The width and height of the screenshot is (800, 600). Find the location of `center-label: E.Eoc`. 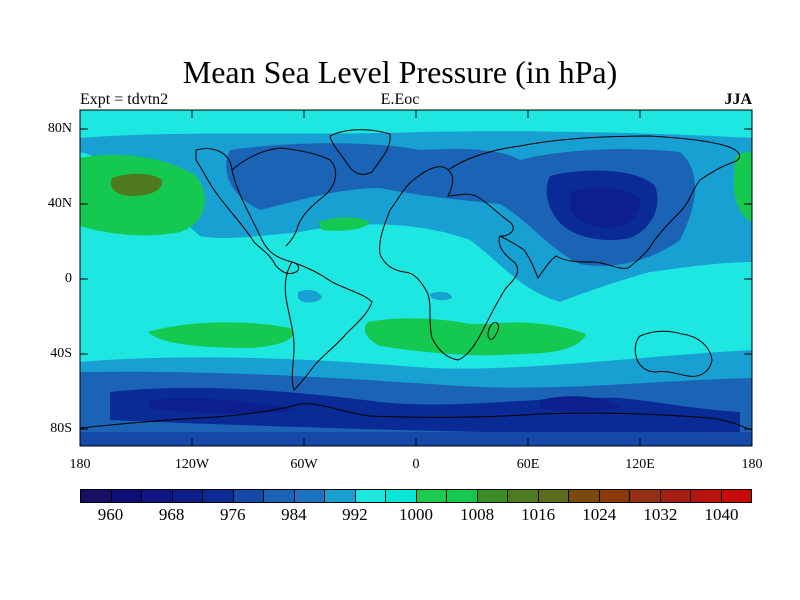

center-label: E.Eoc is located at coordinates (400, 99).